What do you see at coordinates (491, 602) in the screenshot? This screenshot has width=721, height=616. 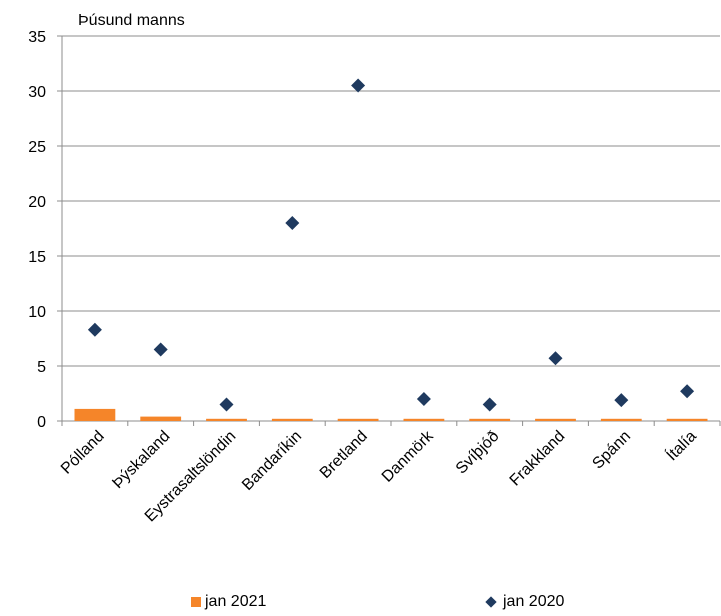 I see `legend-swatch-diamond` at bounding box center [491, 602].